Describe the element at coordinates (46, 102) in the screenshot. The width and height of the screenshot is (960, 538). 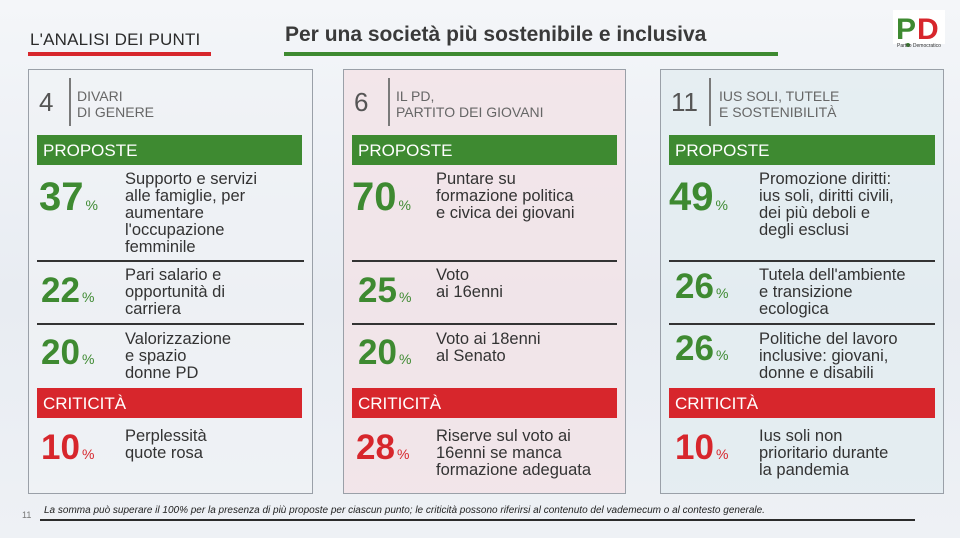
I see `point-number: 4` at that location.